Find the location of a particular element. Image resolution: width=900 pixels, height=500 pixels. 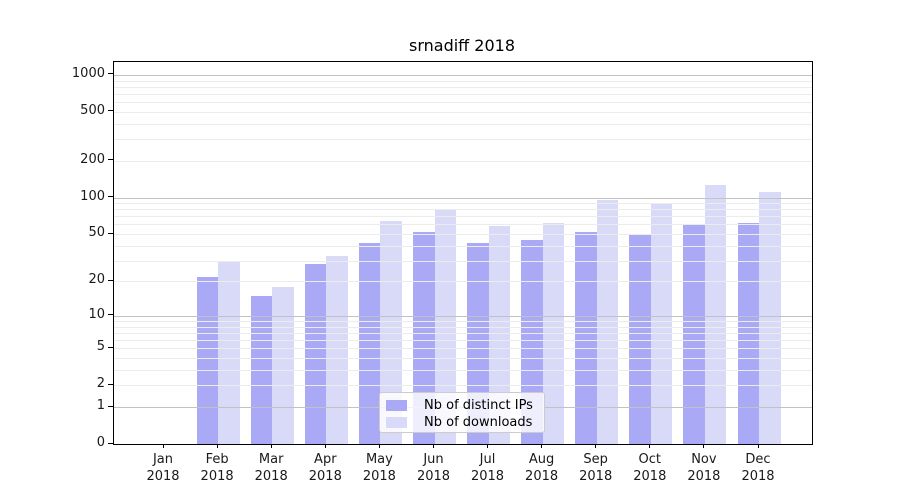

x-tick-label-line: Feb is located at coordinates (217, 459).